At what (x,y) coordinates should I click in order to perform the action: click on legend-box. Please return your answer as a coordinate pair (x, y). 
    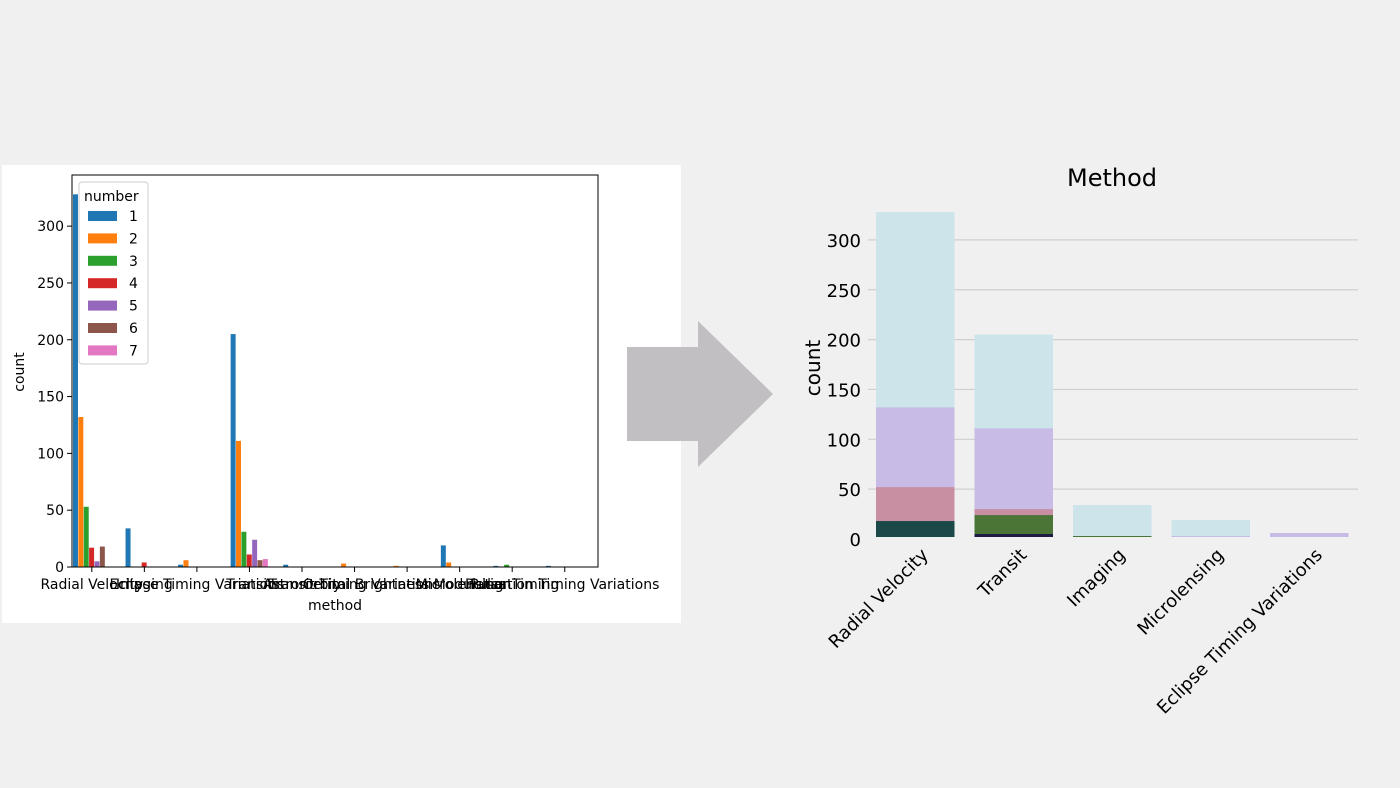
    Looking at the image, I should click on (113, 273).